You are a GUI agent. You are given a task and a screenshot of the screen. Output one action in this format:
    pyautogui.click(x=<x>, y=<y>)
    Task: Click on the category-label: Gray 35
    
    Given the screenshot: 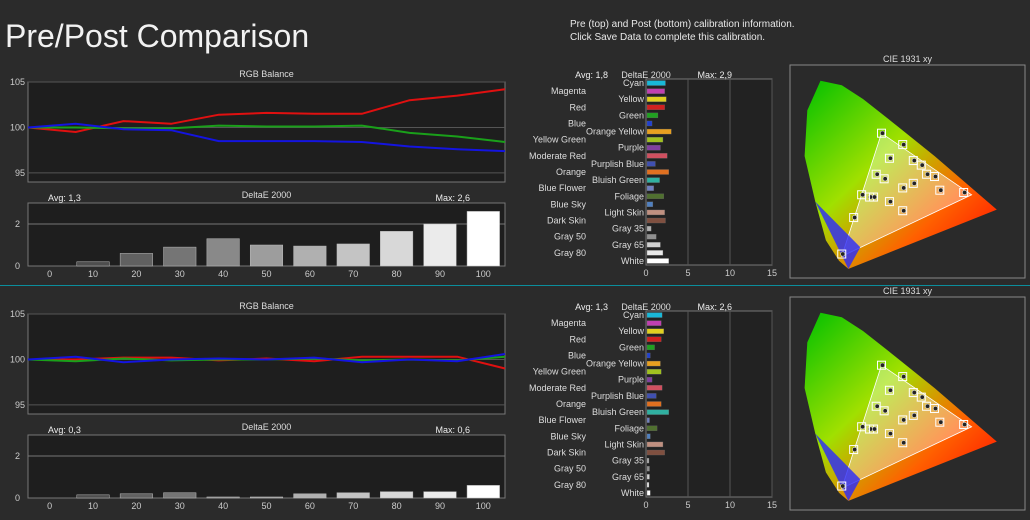 What is the action you would take?
    pyautogui.click(x=628, y=461)
    